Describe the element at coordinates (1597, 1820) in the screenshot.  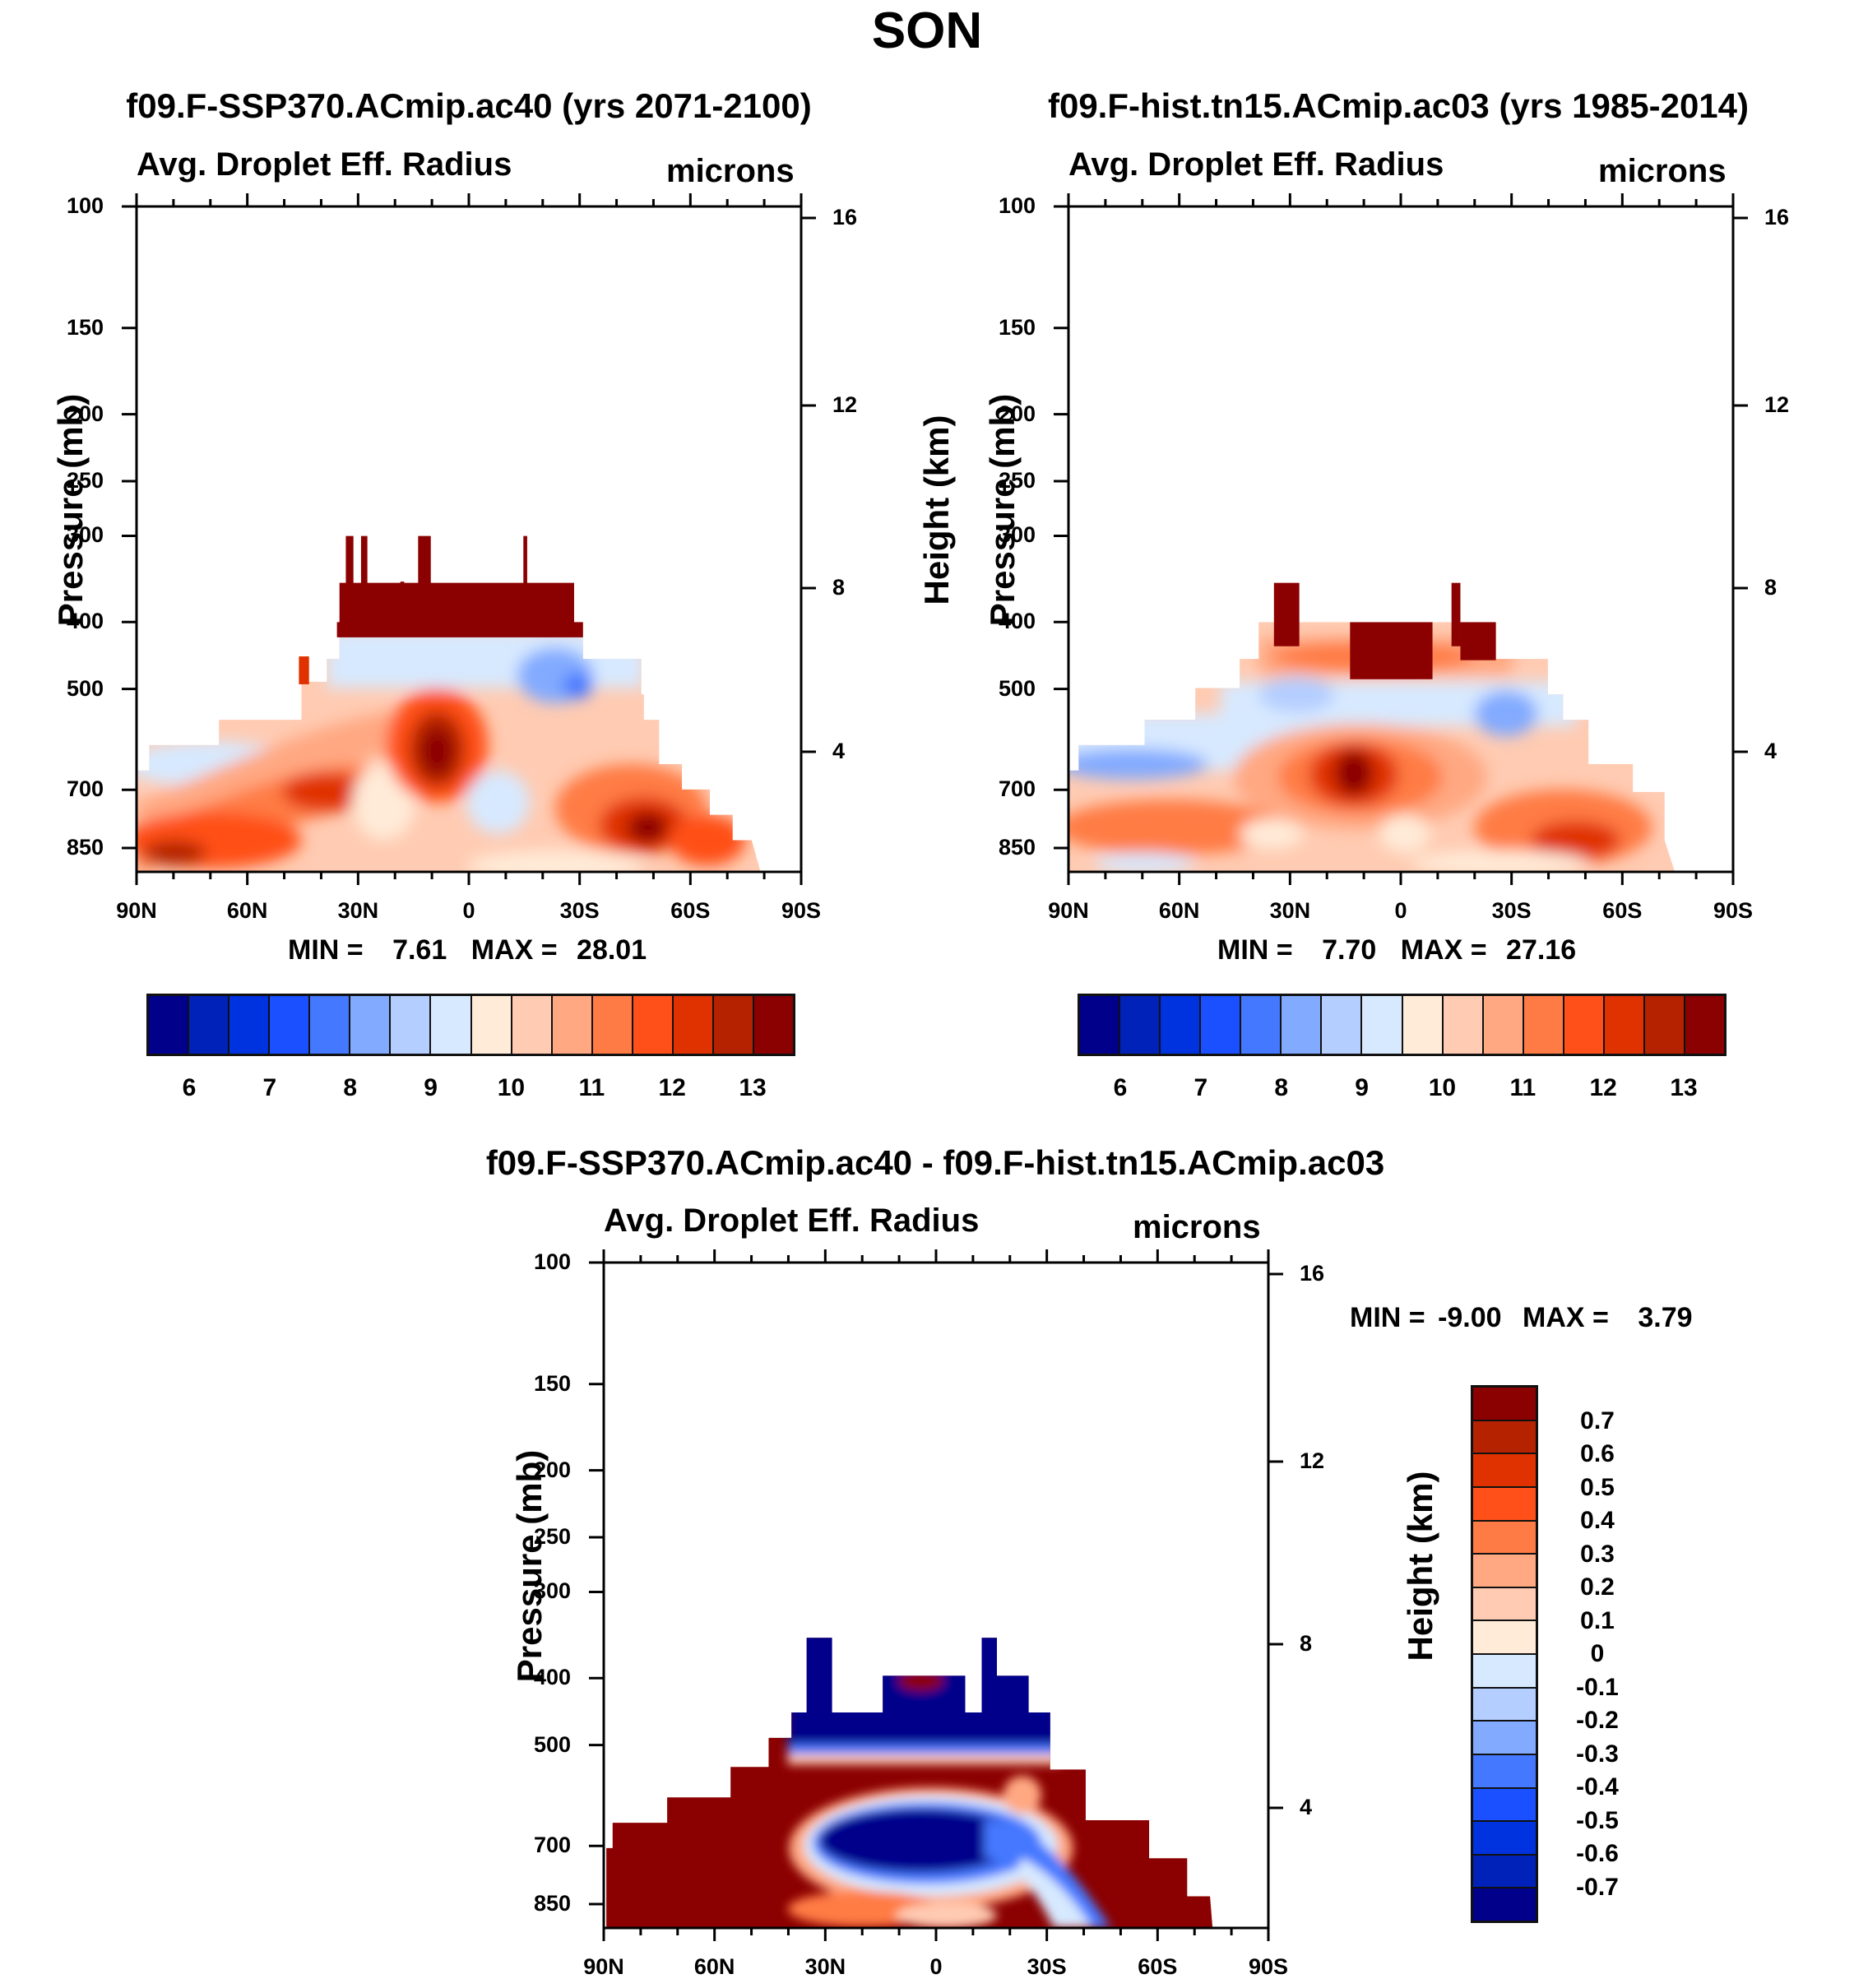
I see `colorbar-label: -0.5` at that location.